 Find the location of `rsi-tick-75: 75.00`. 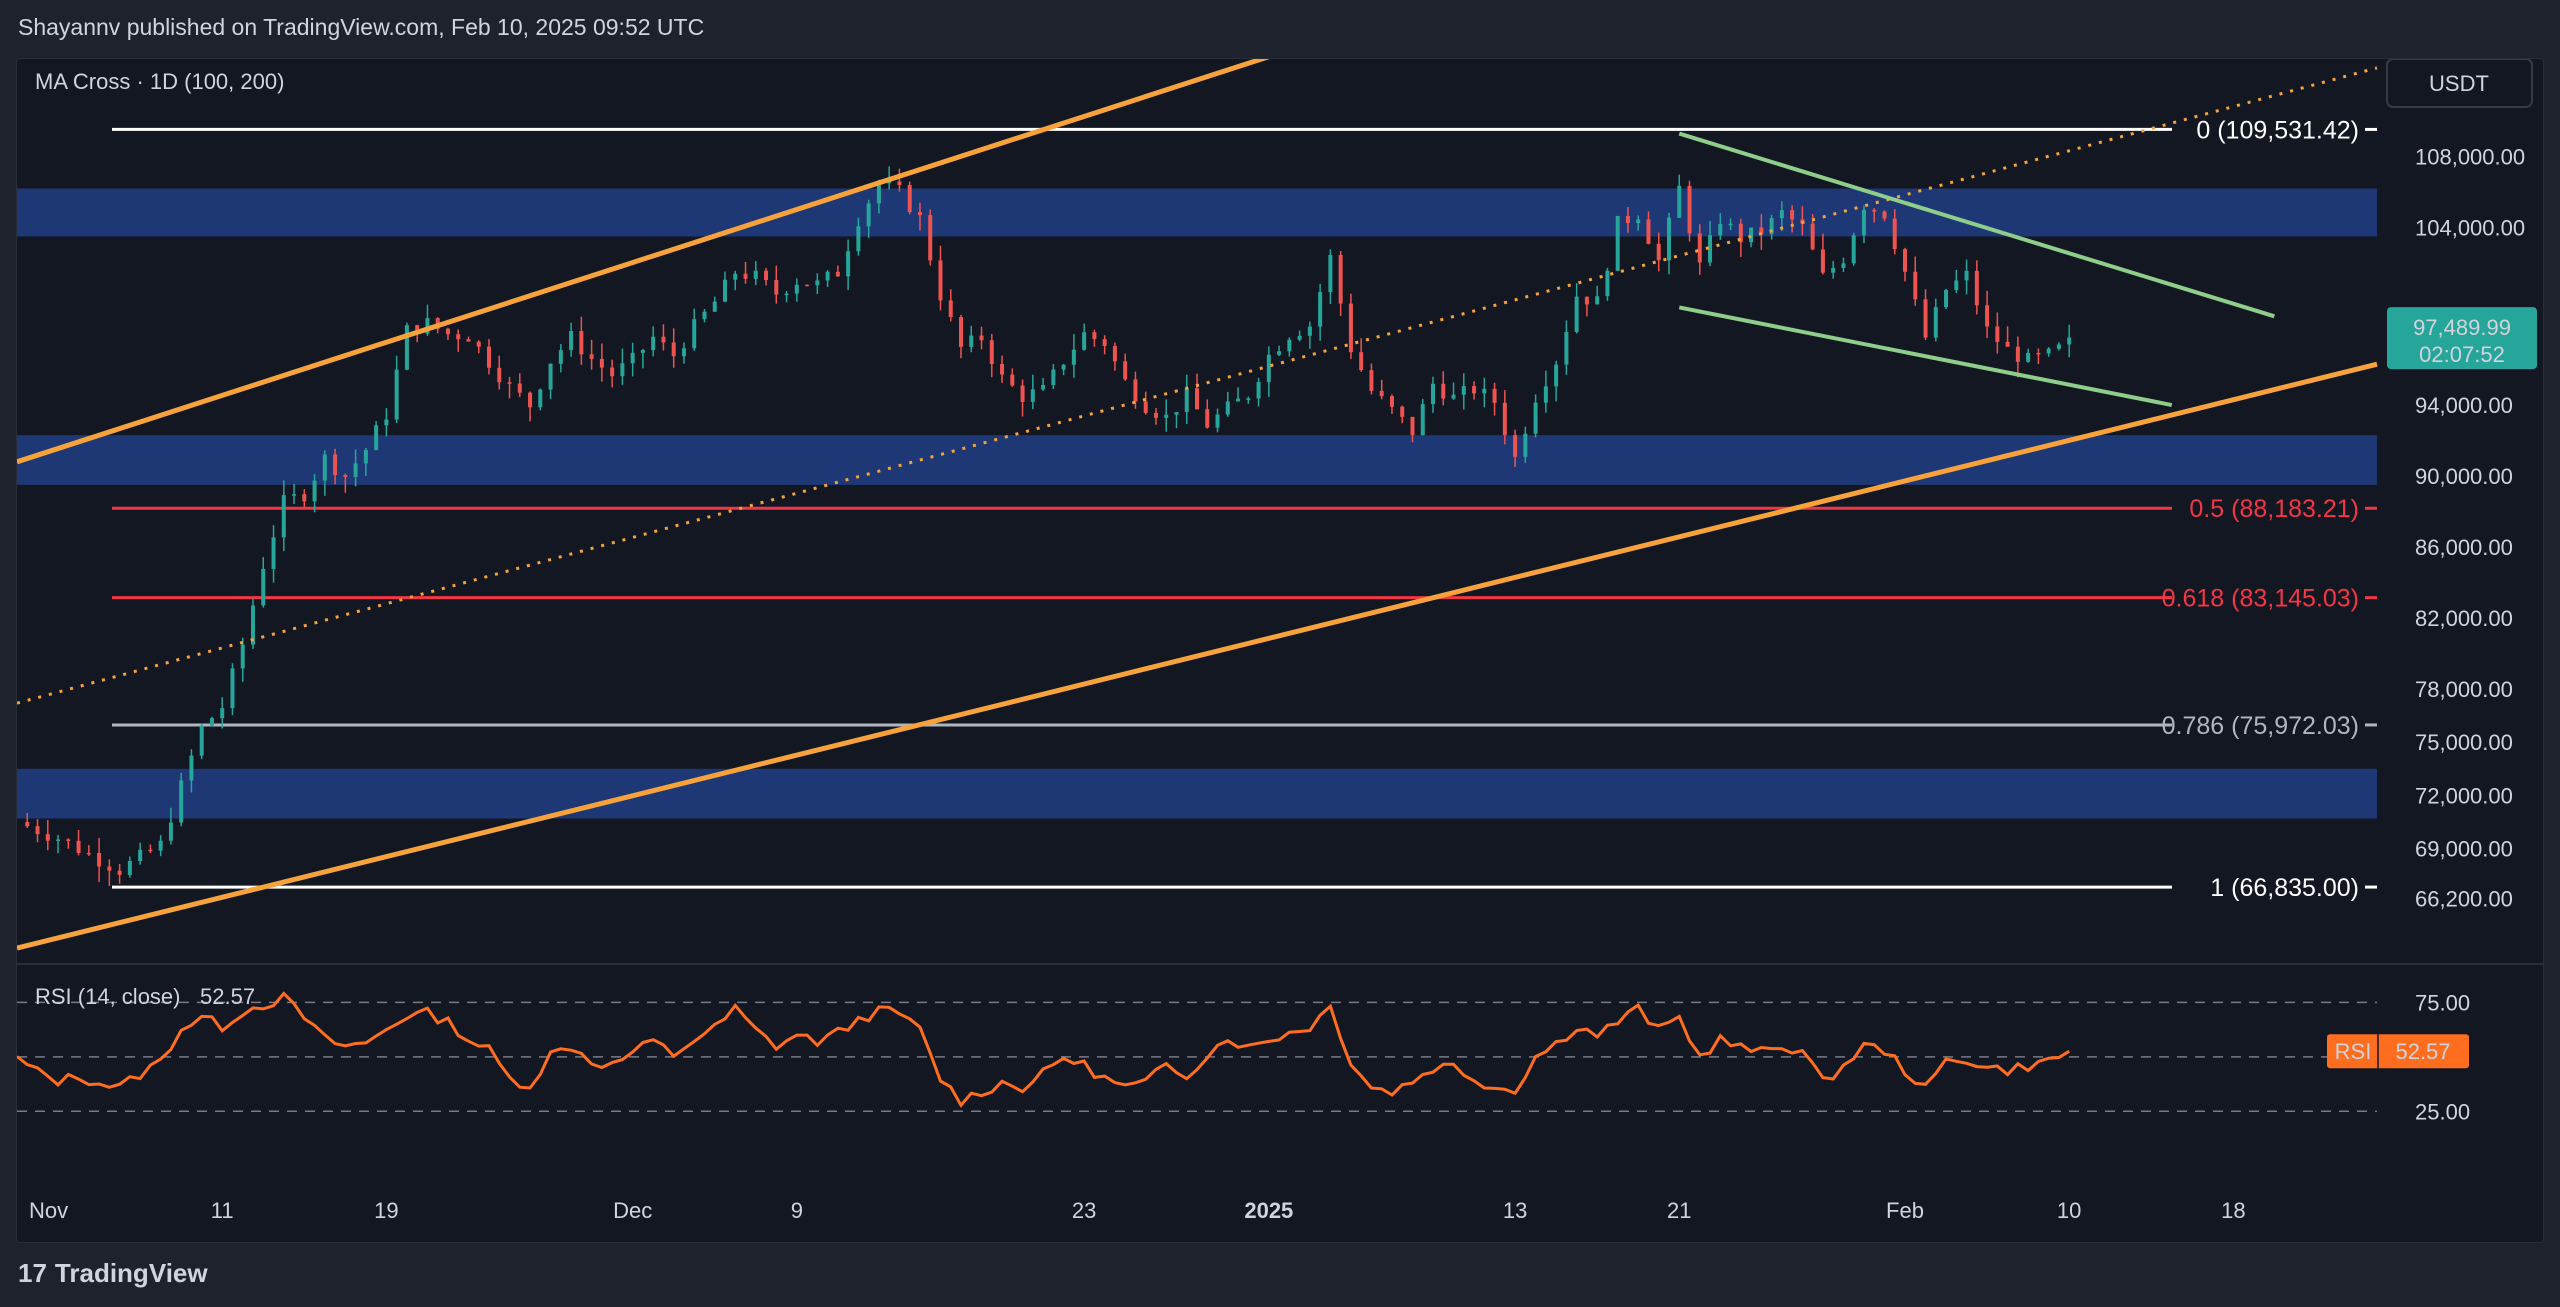

rsi-tick-75: 75.00 is located at coordinates (2442, 1002).